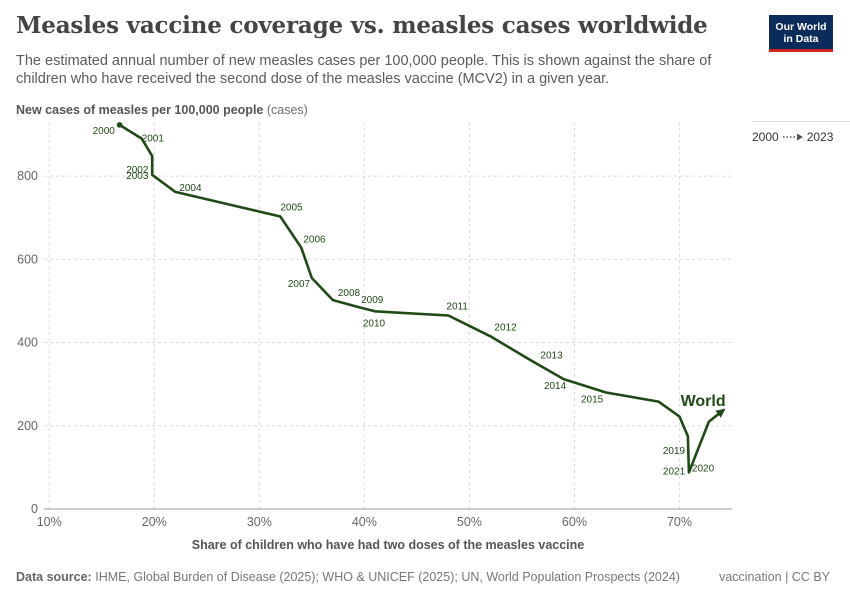 This screenshot has width=850, height=600. Describe the element at coordinates (801, 39) in the screenshot. I see `logo-line-2: in Data` at that location.